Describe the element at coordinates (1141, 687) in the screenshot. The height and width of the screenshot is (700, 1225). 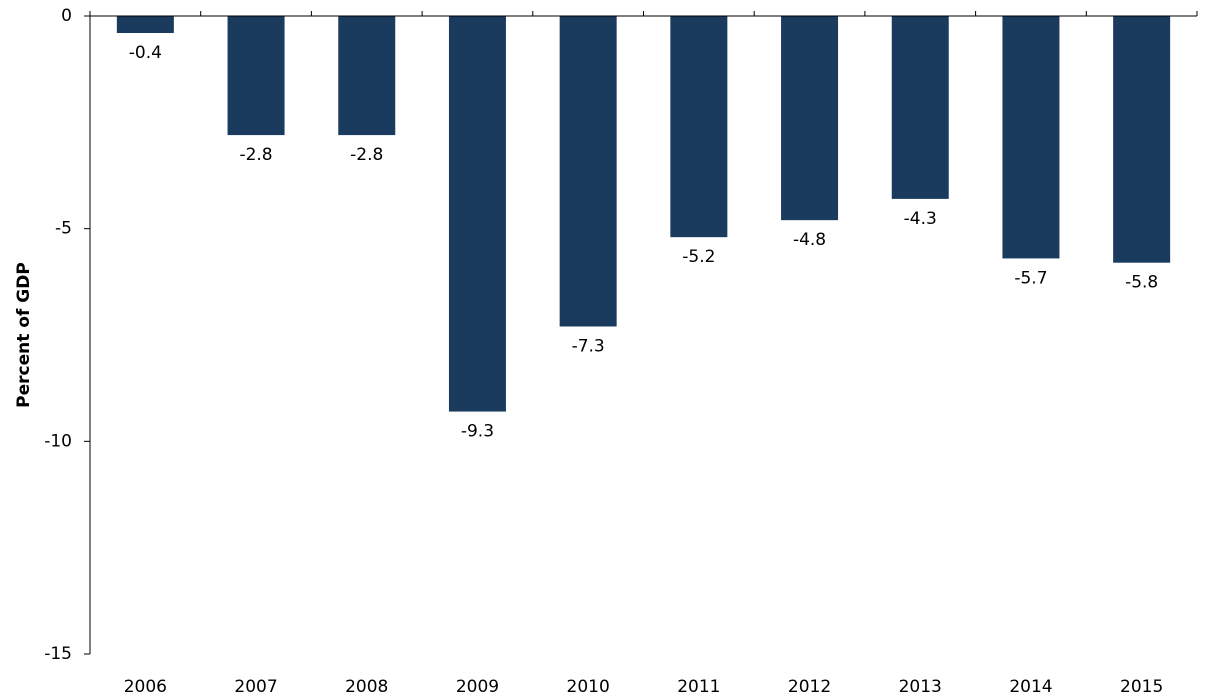
I see `x-tick-label: 2015` at that location.